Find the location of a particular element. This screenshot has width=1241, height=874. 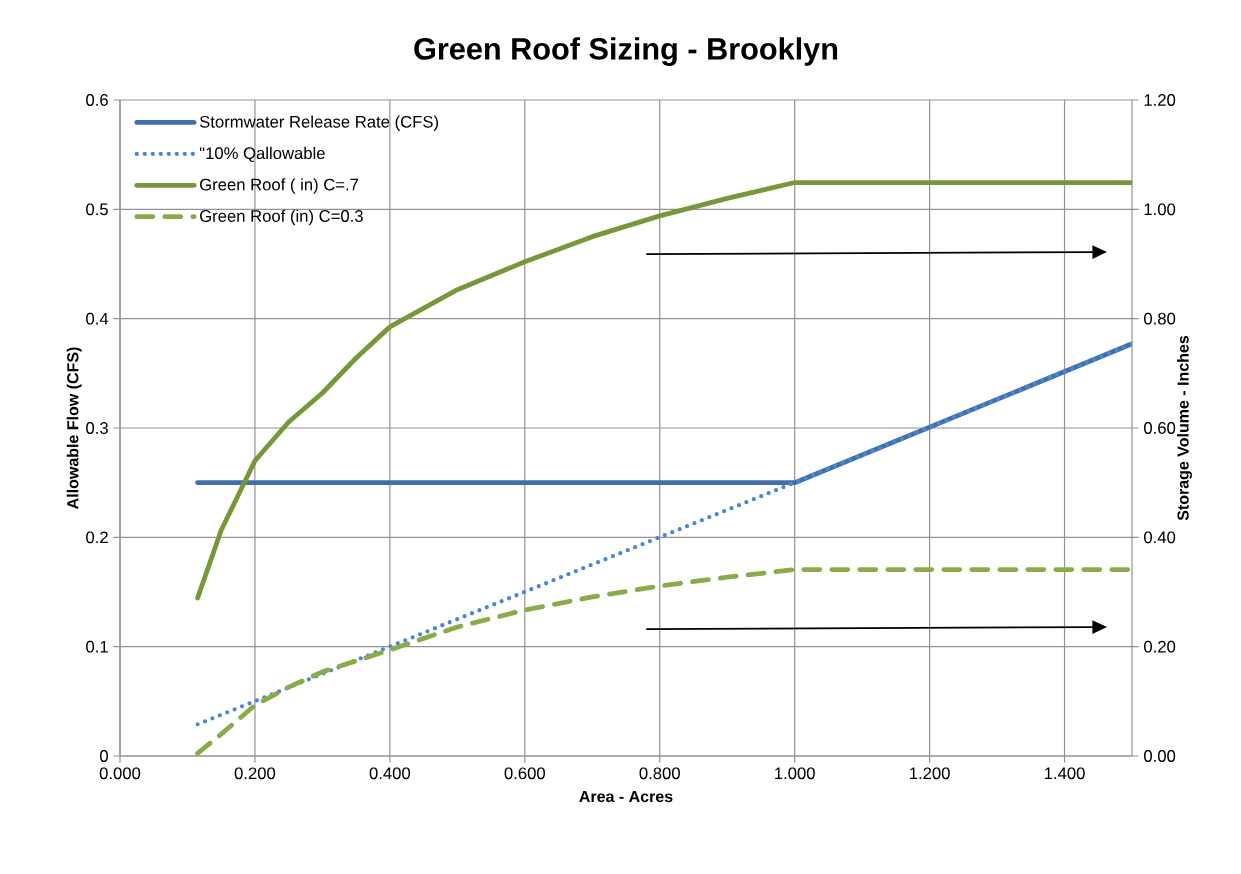

y-tick-label: 0.2 is located at coordinates (97, 537).